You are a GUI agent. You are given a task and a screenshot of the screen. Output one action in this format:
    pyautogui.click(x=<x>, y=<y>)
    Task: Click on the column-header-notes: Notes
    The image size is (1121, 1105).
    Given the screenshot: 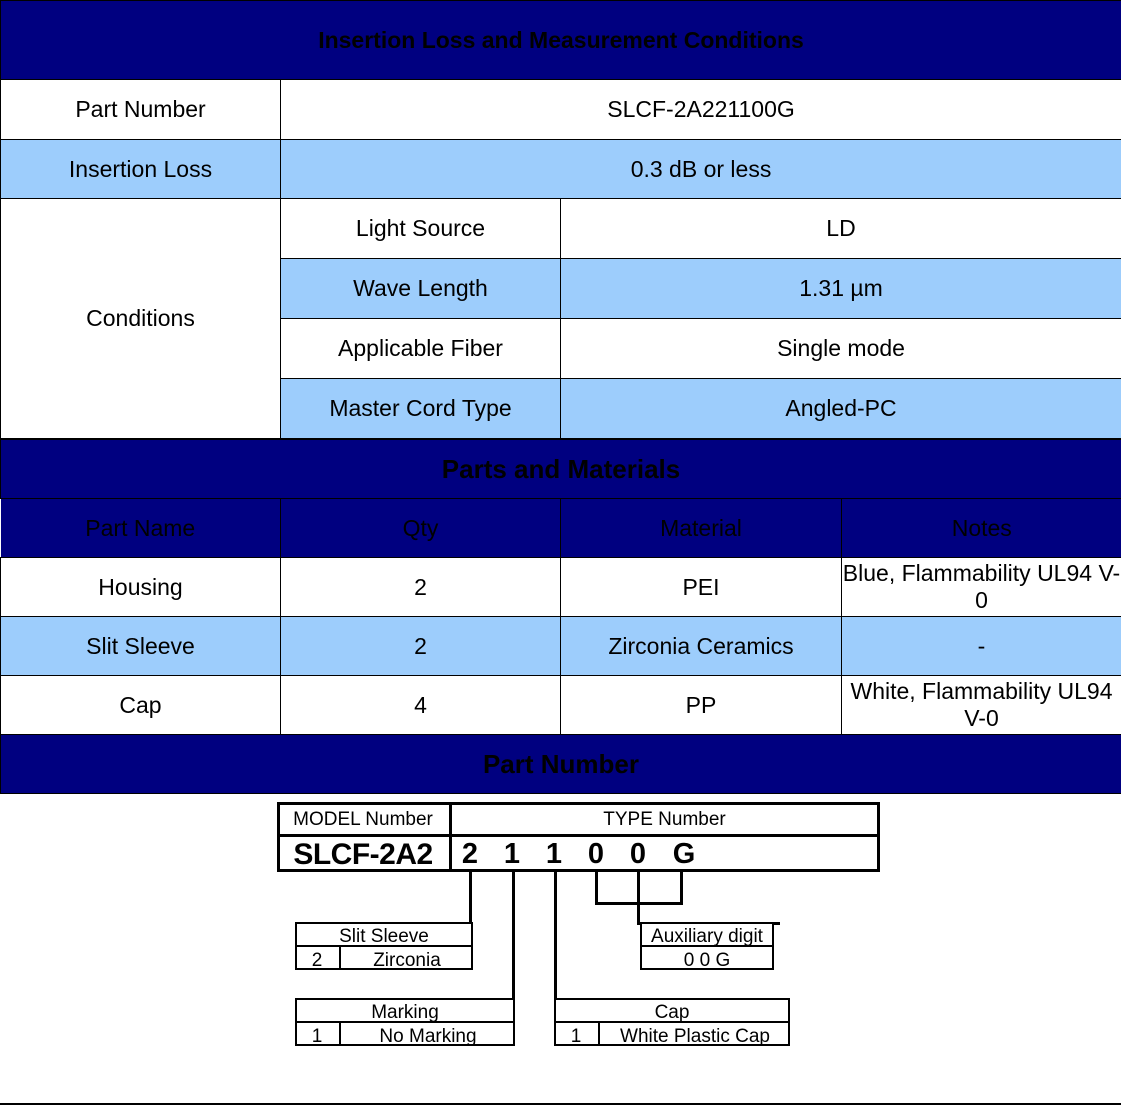 What is the action you would take?
    pyautogui.click(x=981, y=528)
    